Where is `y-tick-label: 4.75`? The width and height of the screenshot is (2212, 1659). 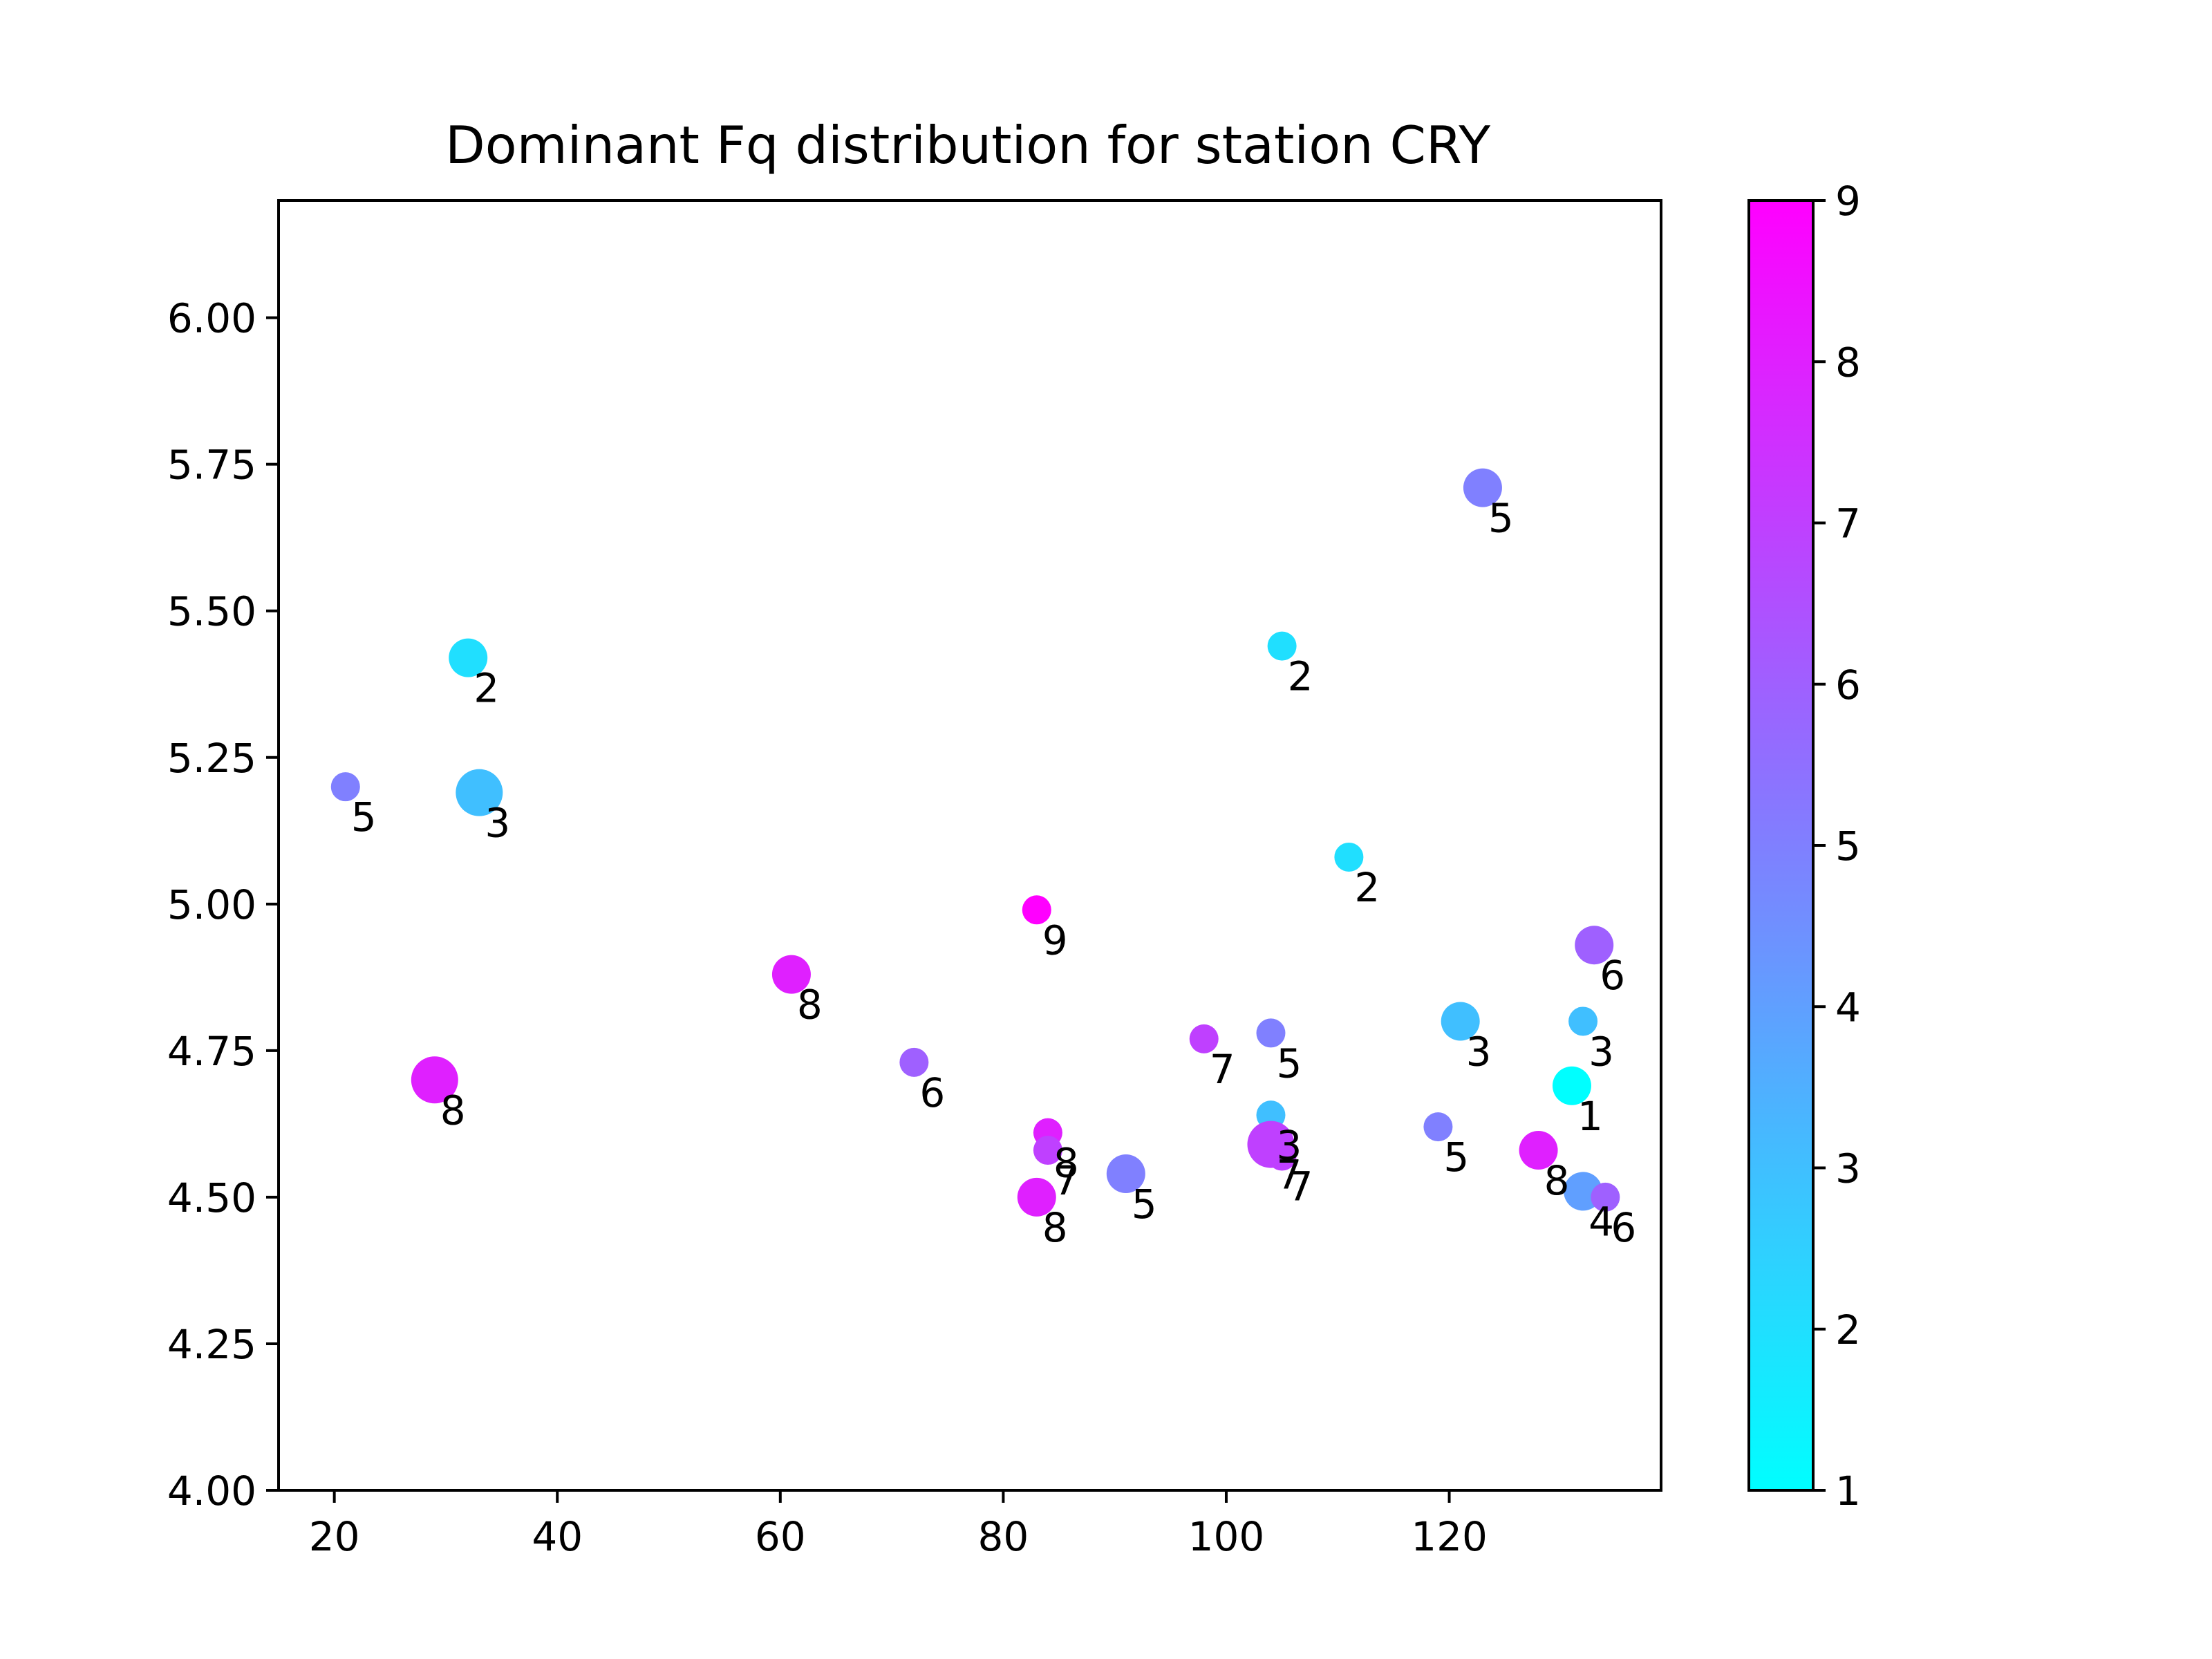
y-tick-label: 4.75 is located at coordinates (211, 1051).